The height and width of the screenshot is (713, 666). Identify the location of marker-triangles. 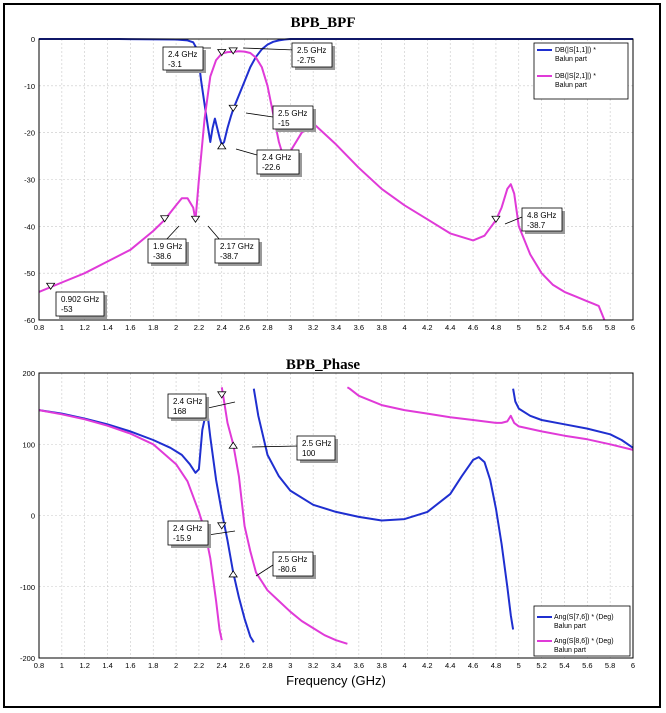
(227, 484).